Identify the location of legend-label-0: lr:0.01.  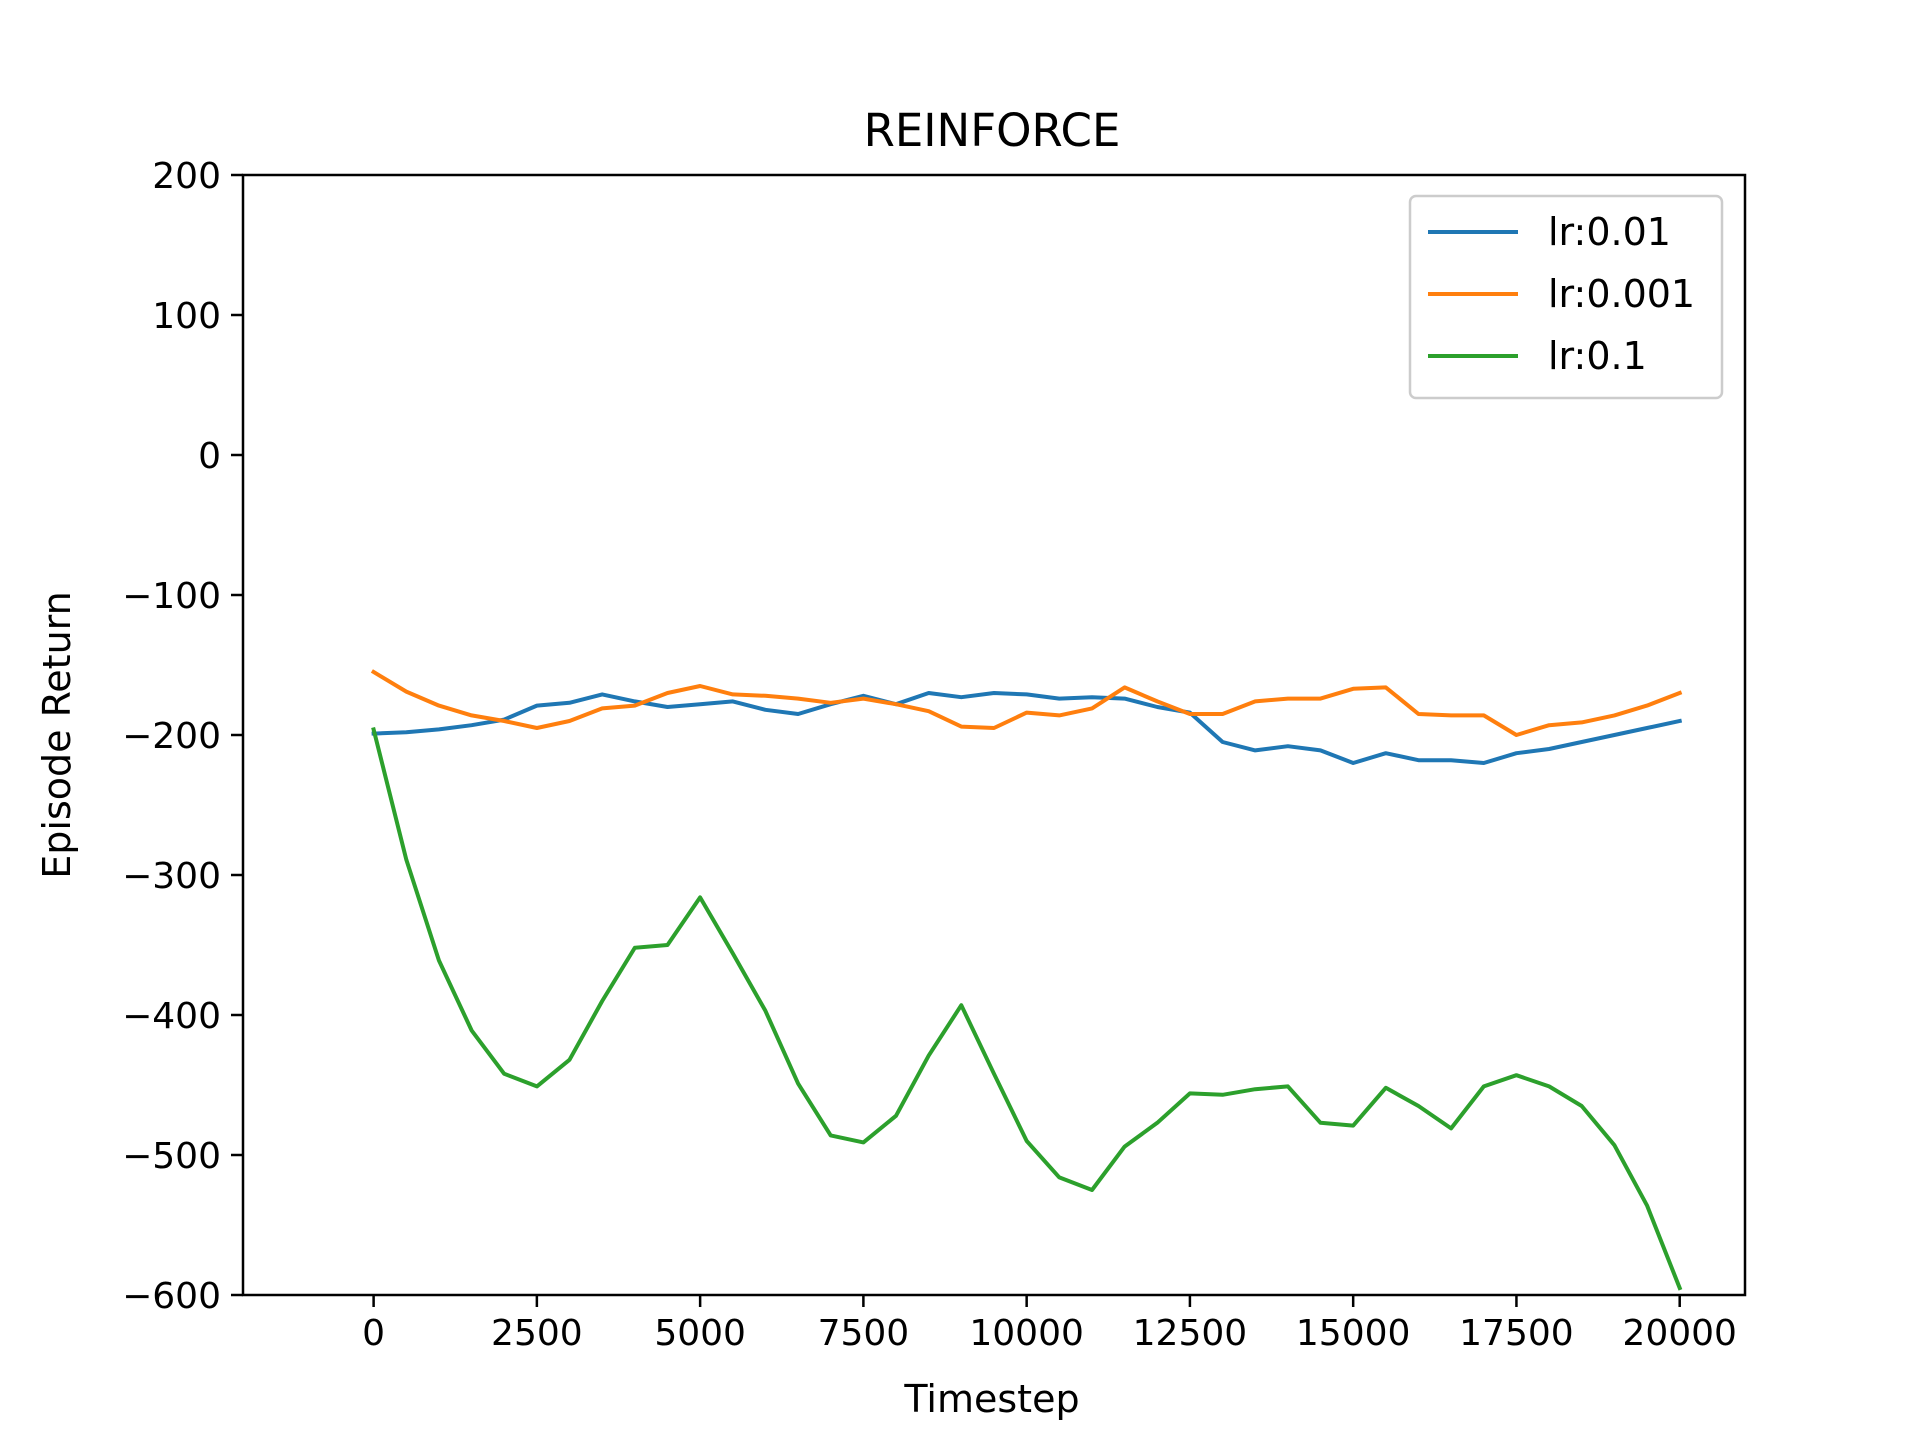
(1609, 232).